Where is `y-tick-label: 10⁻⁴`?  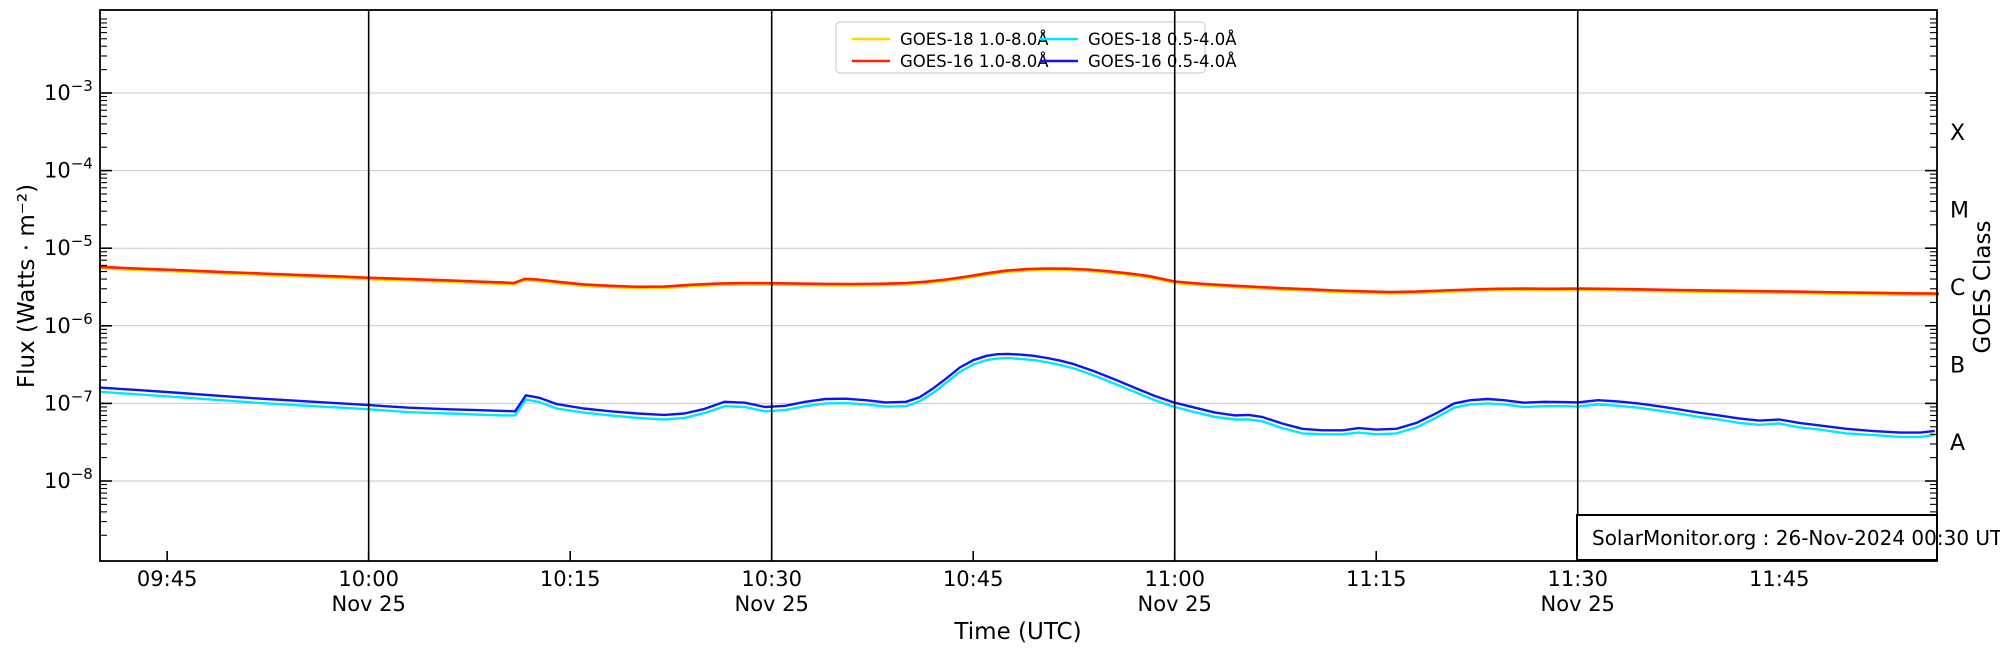
y-tick-label: 10⁻⁴ is located at coordinates (68, 169).